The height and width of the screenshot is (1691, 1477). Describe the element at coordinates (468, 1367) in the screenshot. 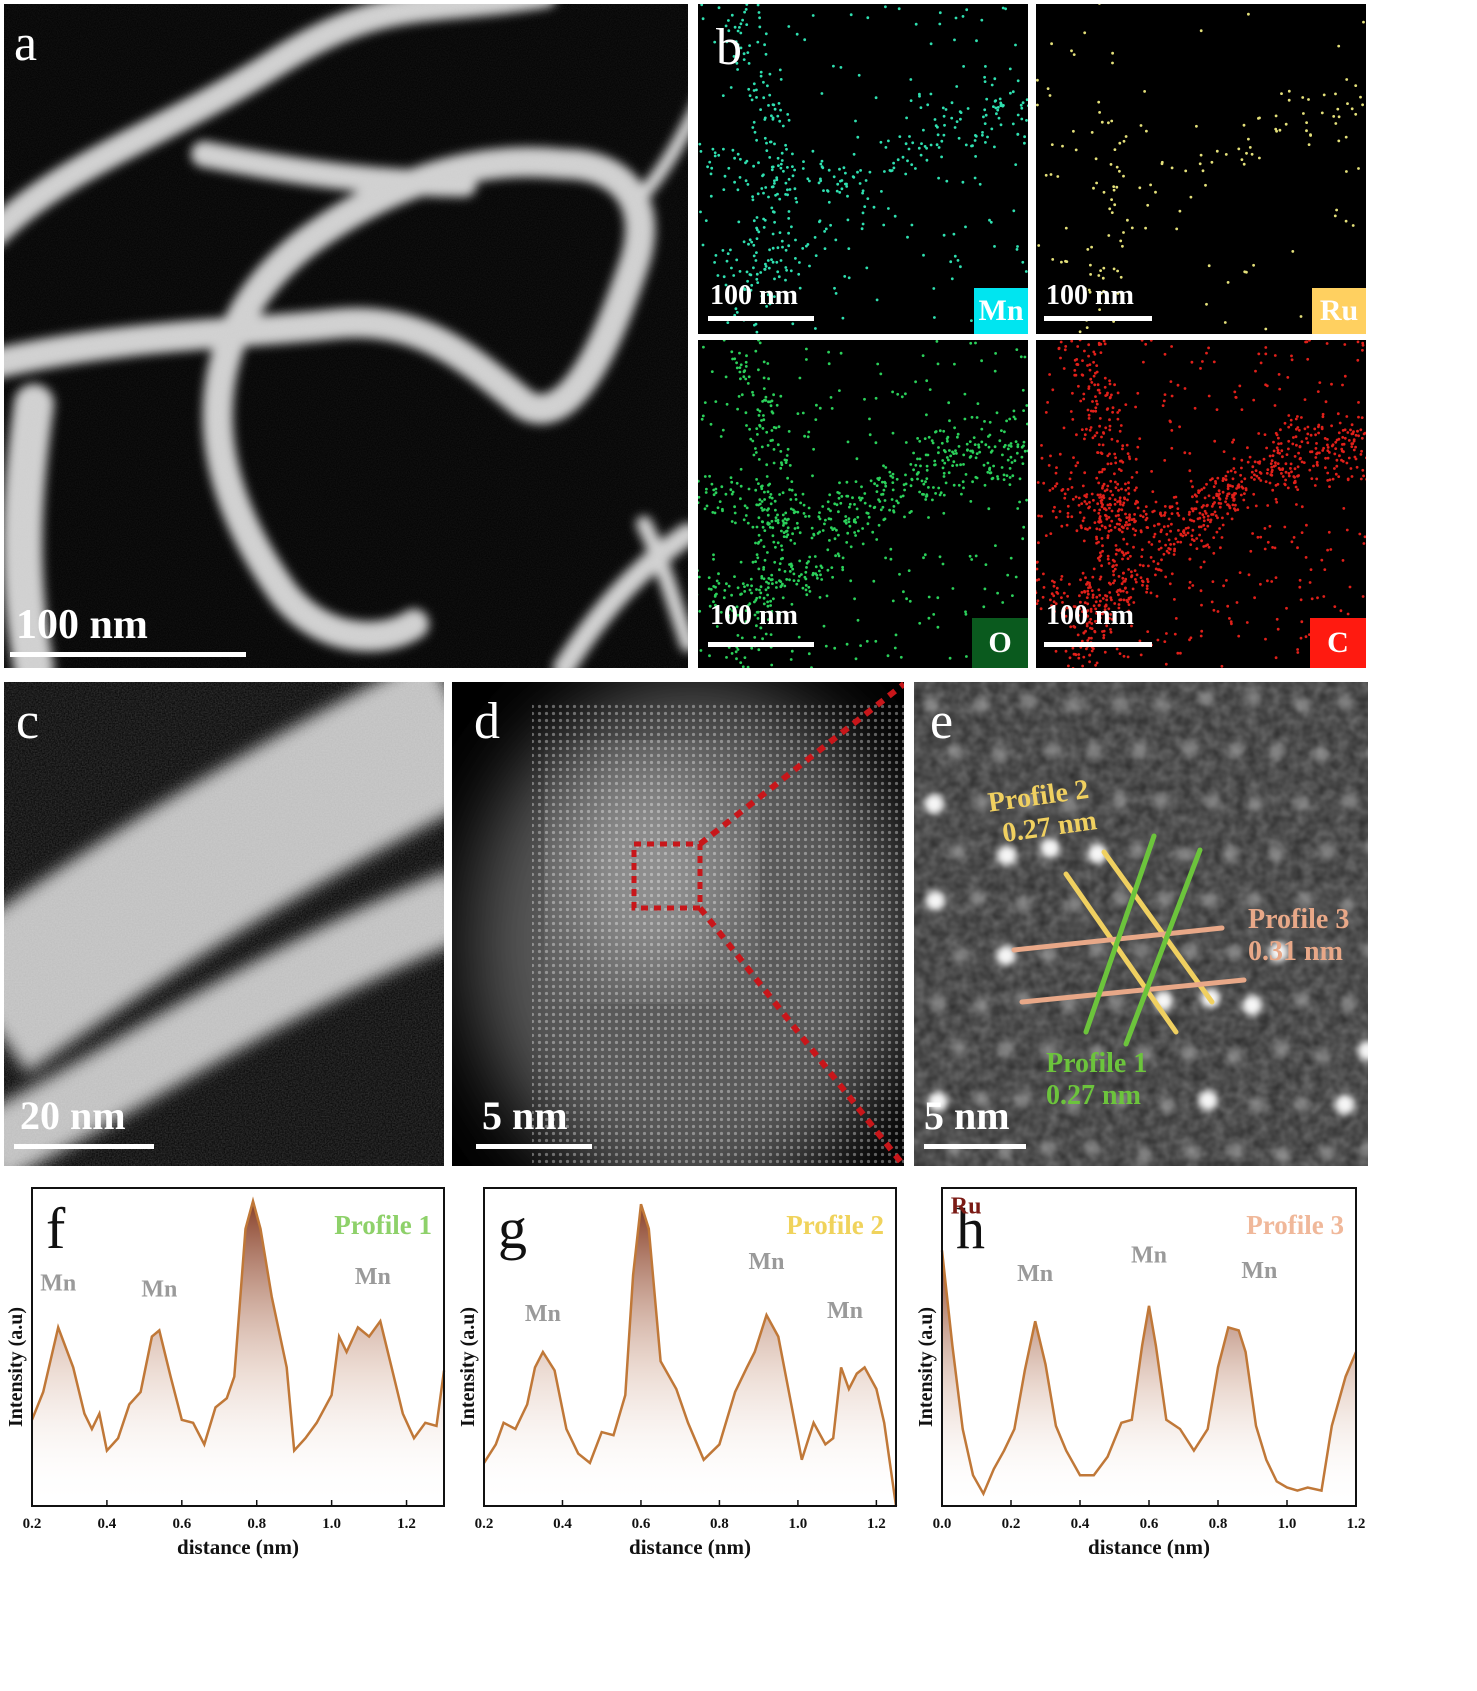

I see `y-axis-label: Intensity (a.u)` at that location.